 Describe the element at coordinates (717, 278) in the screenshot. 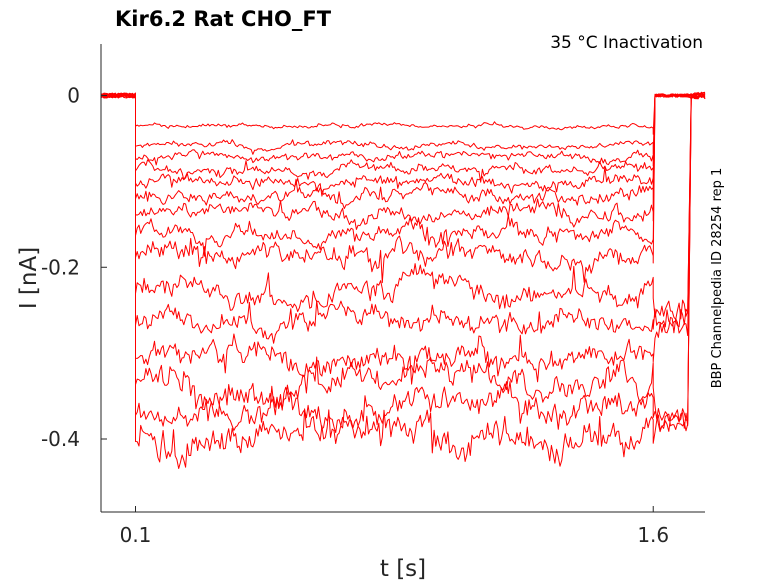

I see `side-label: BBP Channelpedia ID 28254 rep 1` at that location.